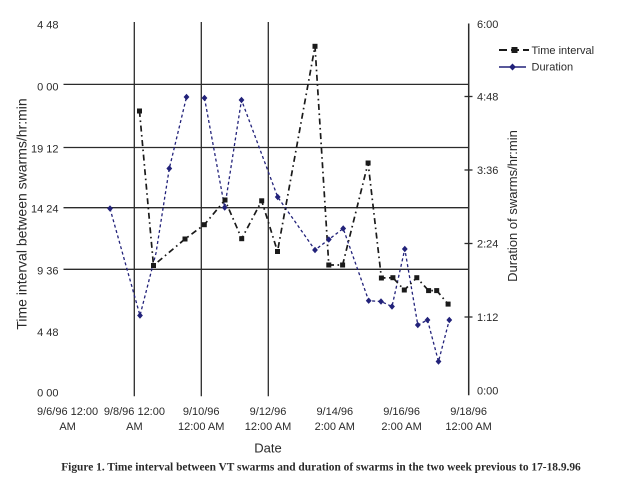 The height and width of the screenshot is (480, 640). I want to click on svg-text: 4:48, so click(487, 98).